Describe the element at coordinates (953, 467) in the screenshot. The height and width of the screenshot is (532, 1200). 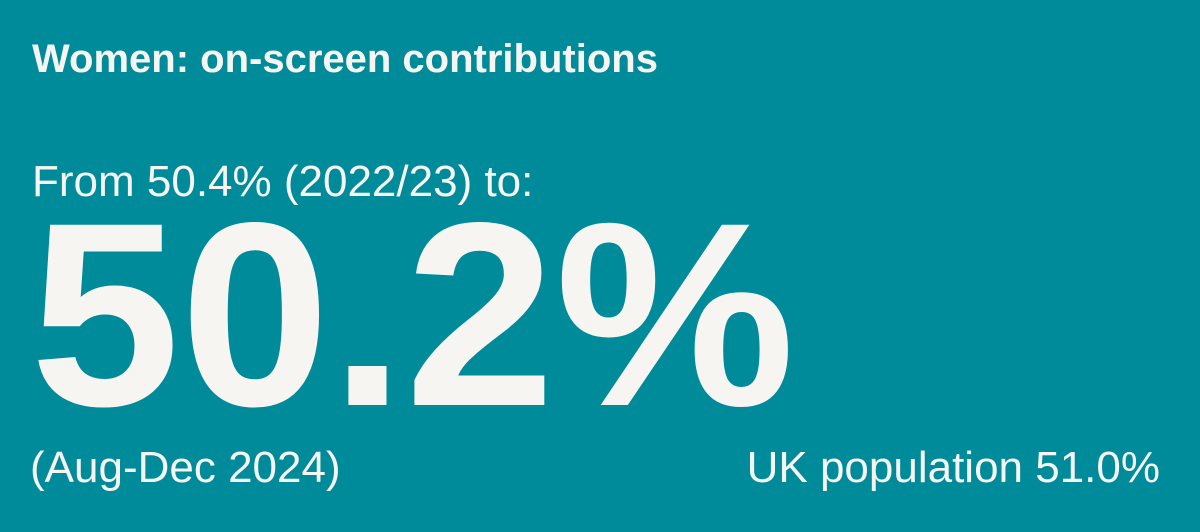
I see `comparison-text: UK population 51.0%` at that location.